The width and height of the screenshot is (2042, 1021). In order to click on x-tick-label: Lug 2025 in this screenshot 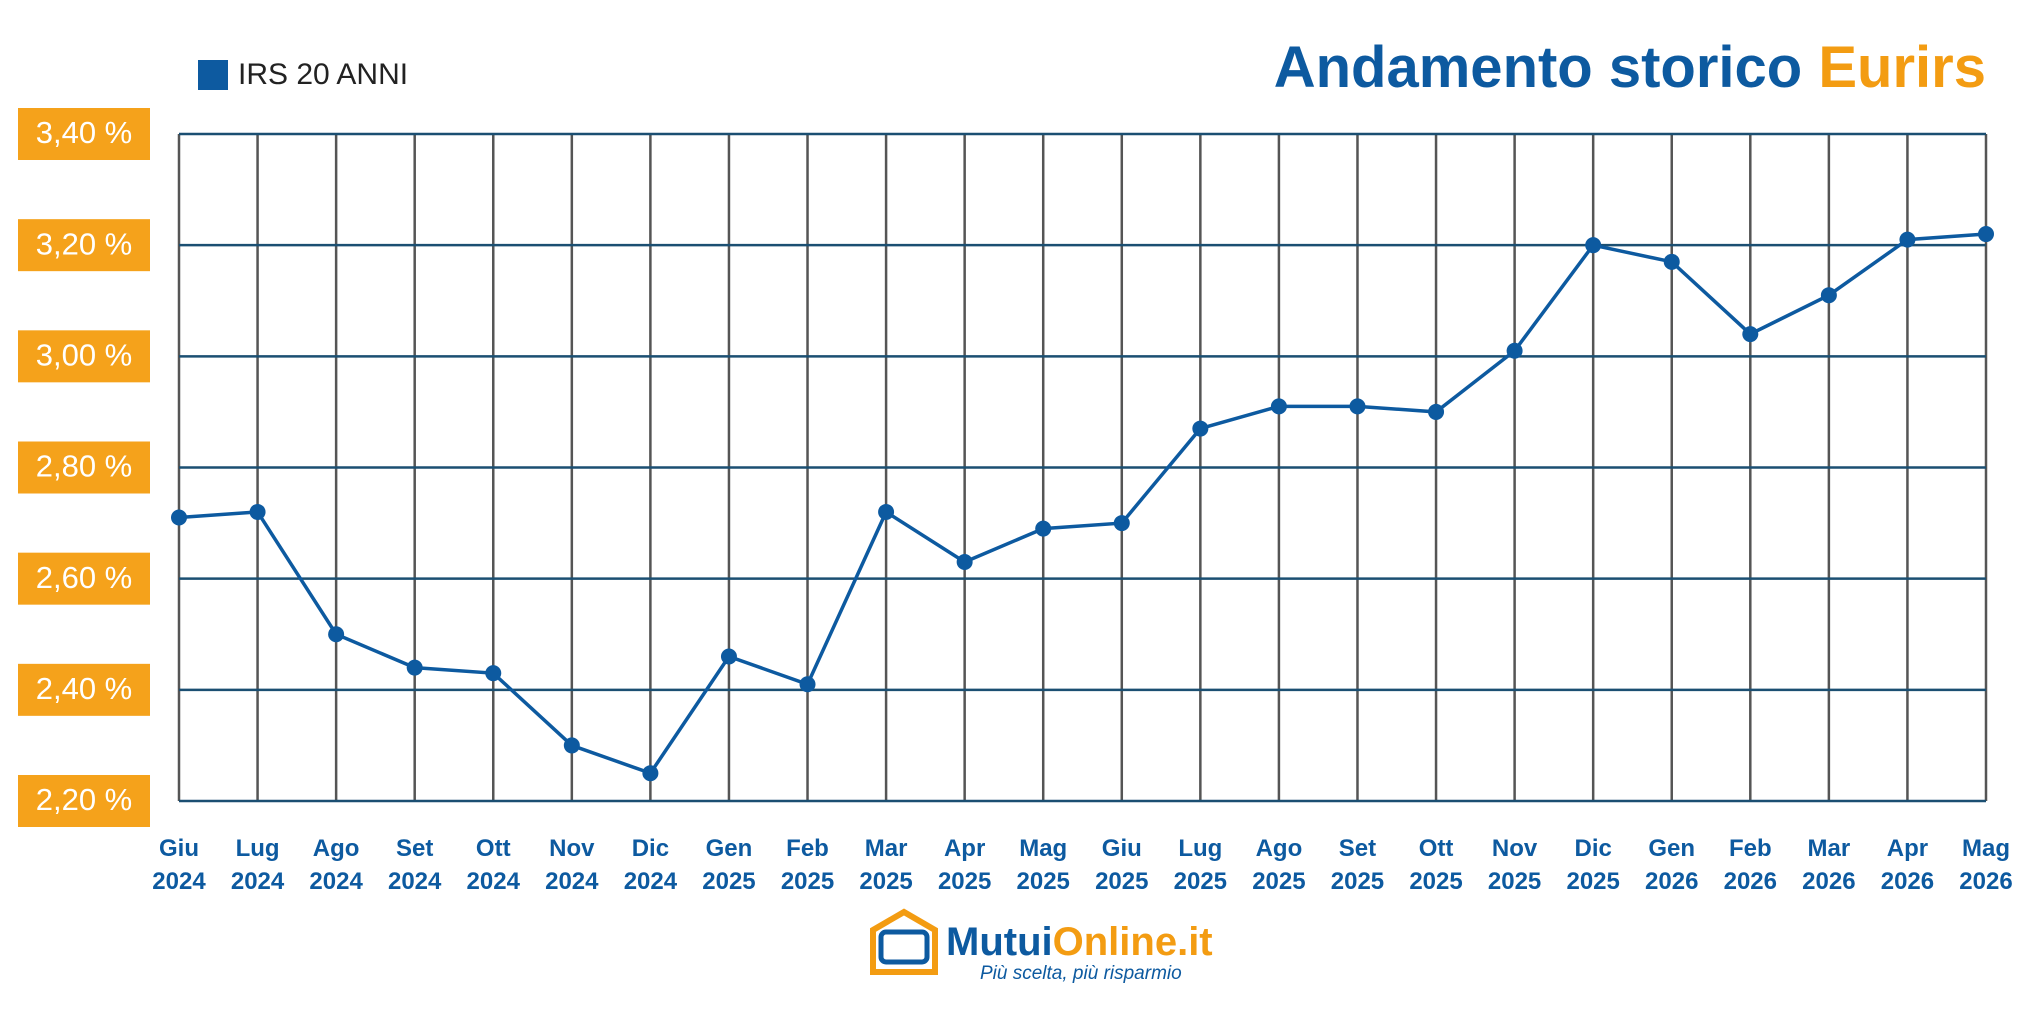, I will do `click(1200, 865)`.